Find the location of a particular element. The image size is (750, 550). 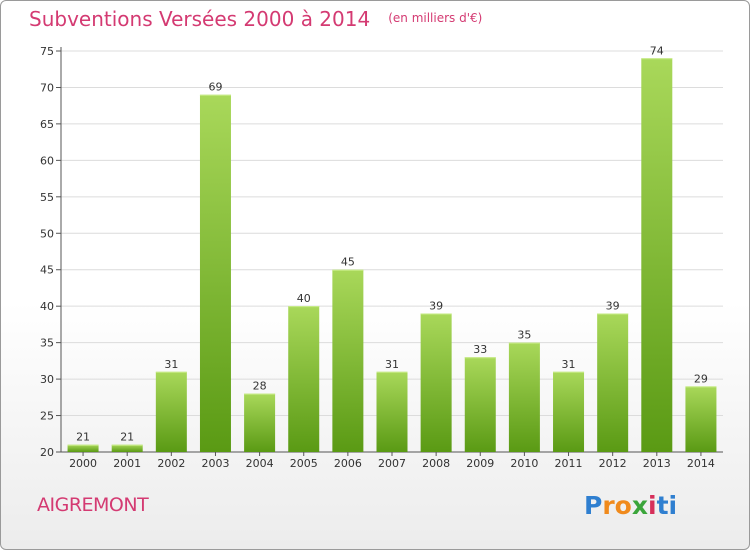

x-tick-label: 2006 is located at coordinates (348, 463).